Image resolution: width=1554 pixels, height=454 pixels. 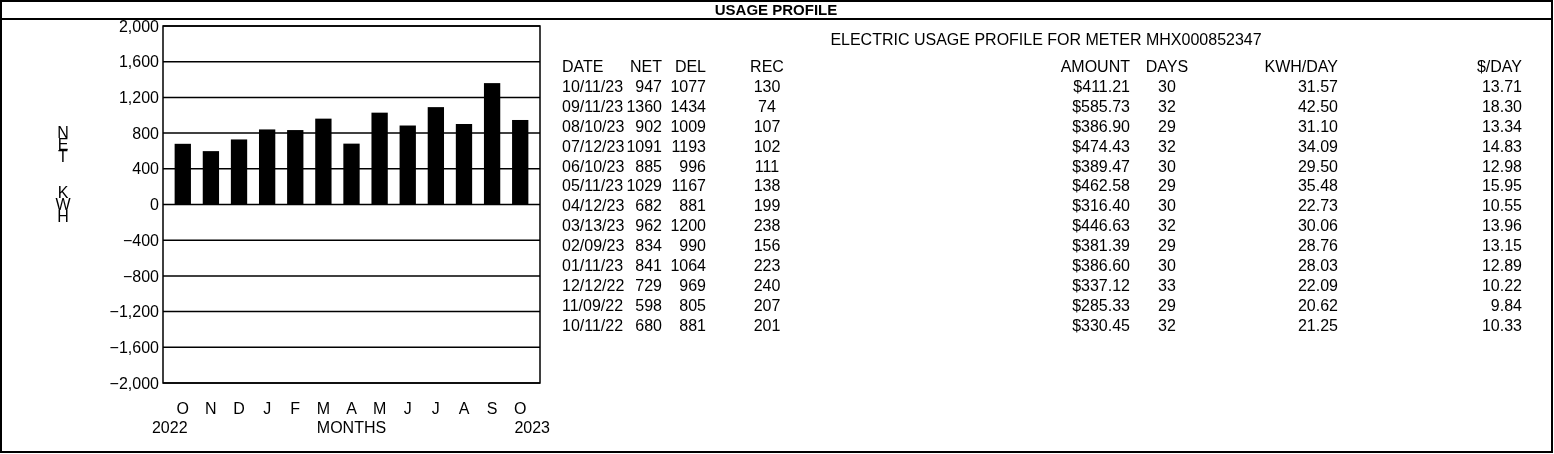 I want to click on y-tick-label: 2,000, so click(x=139, y=26).